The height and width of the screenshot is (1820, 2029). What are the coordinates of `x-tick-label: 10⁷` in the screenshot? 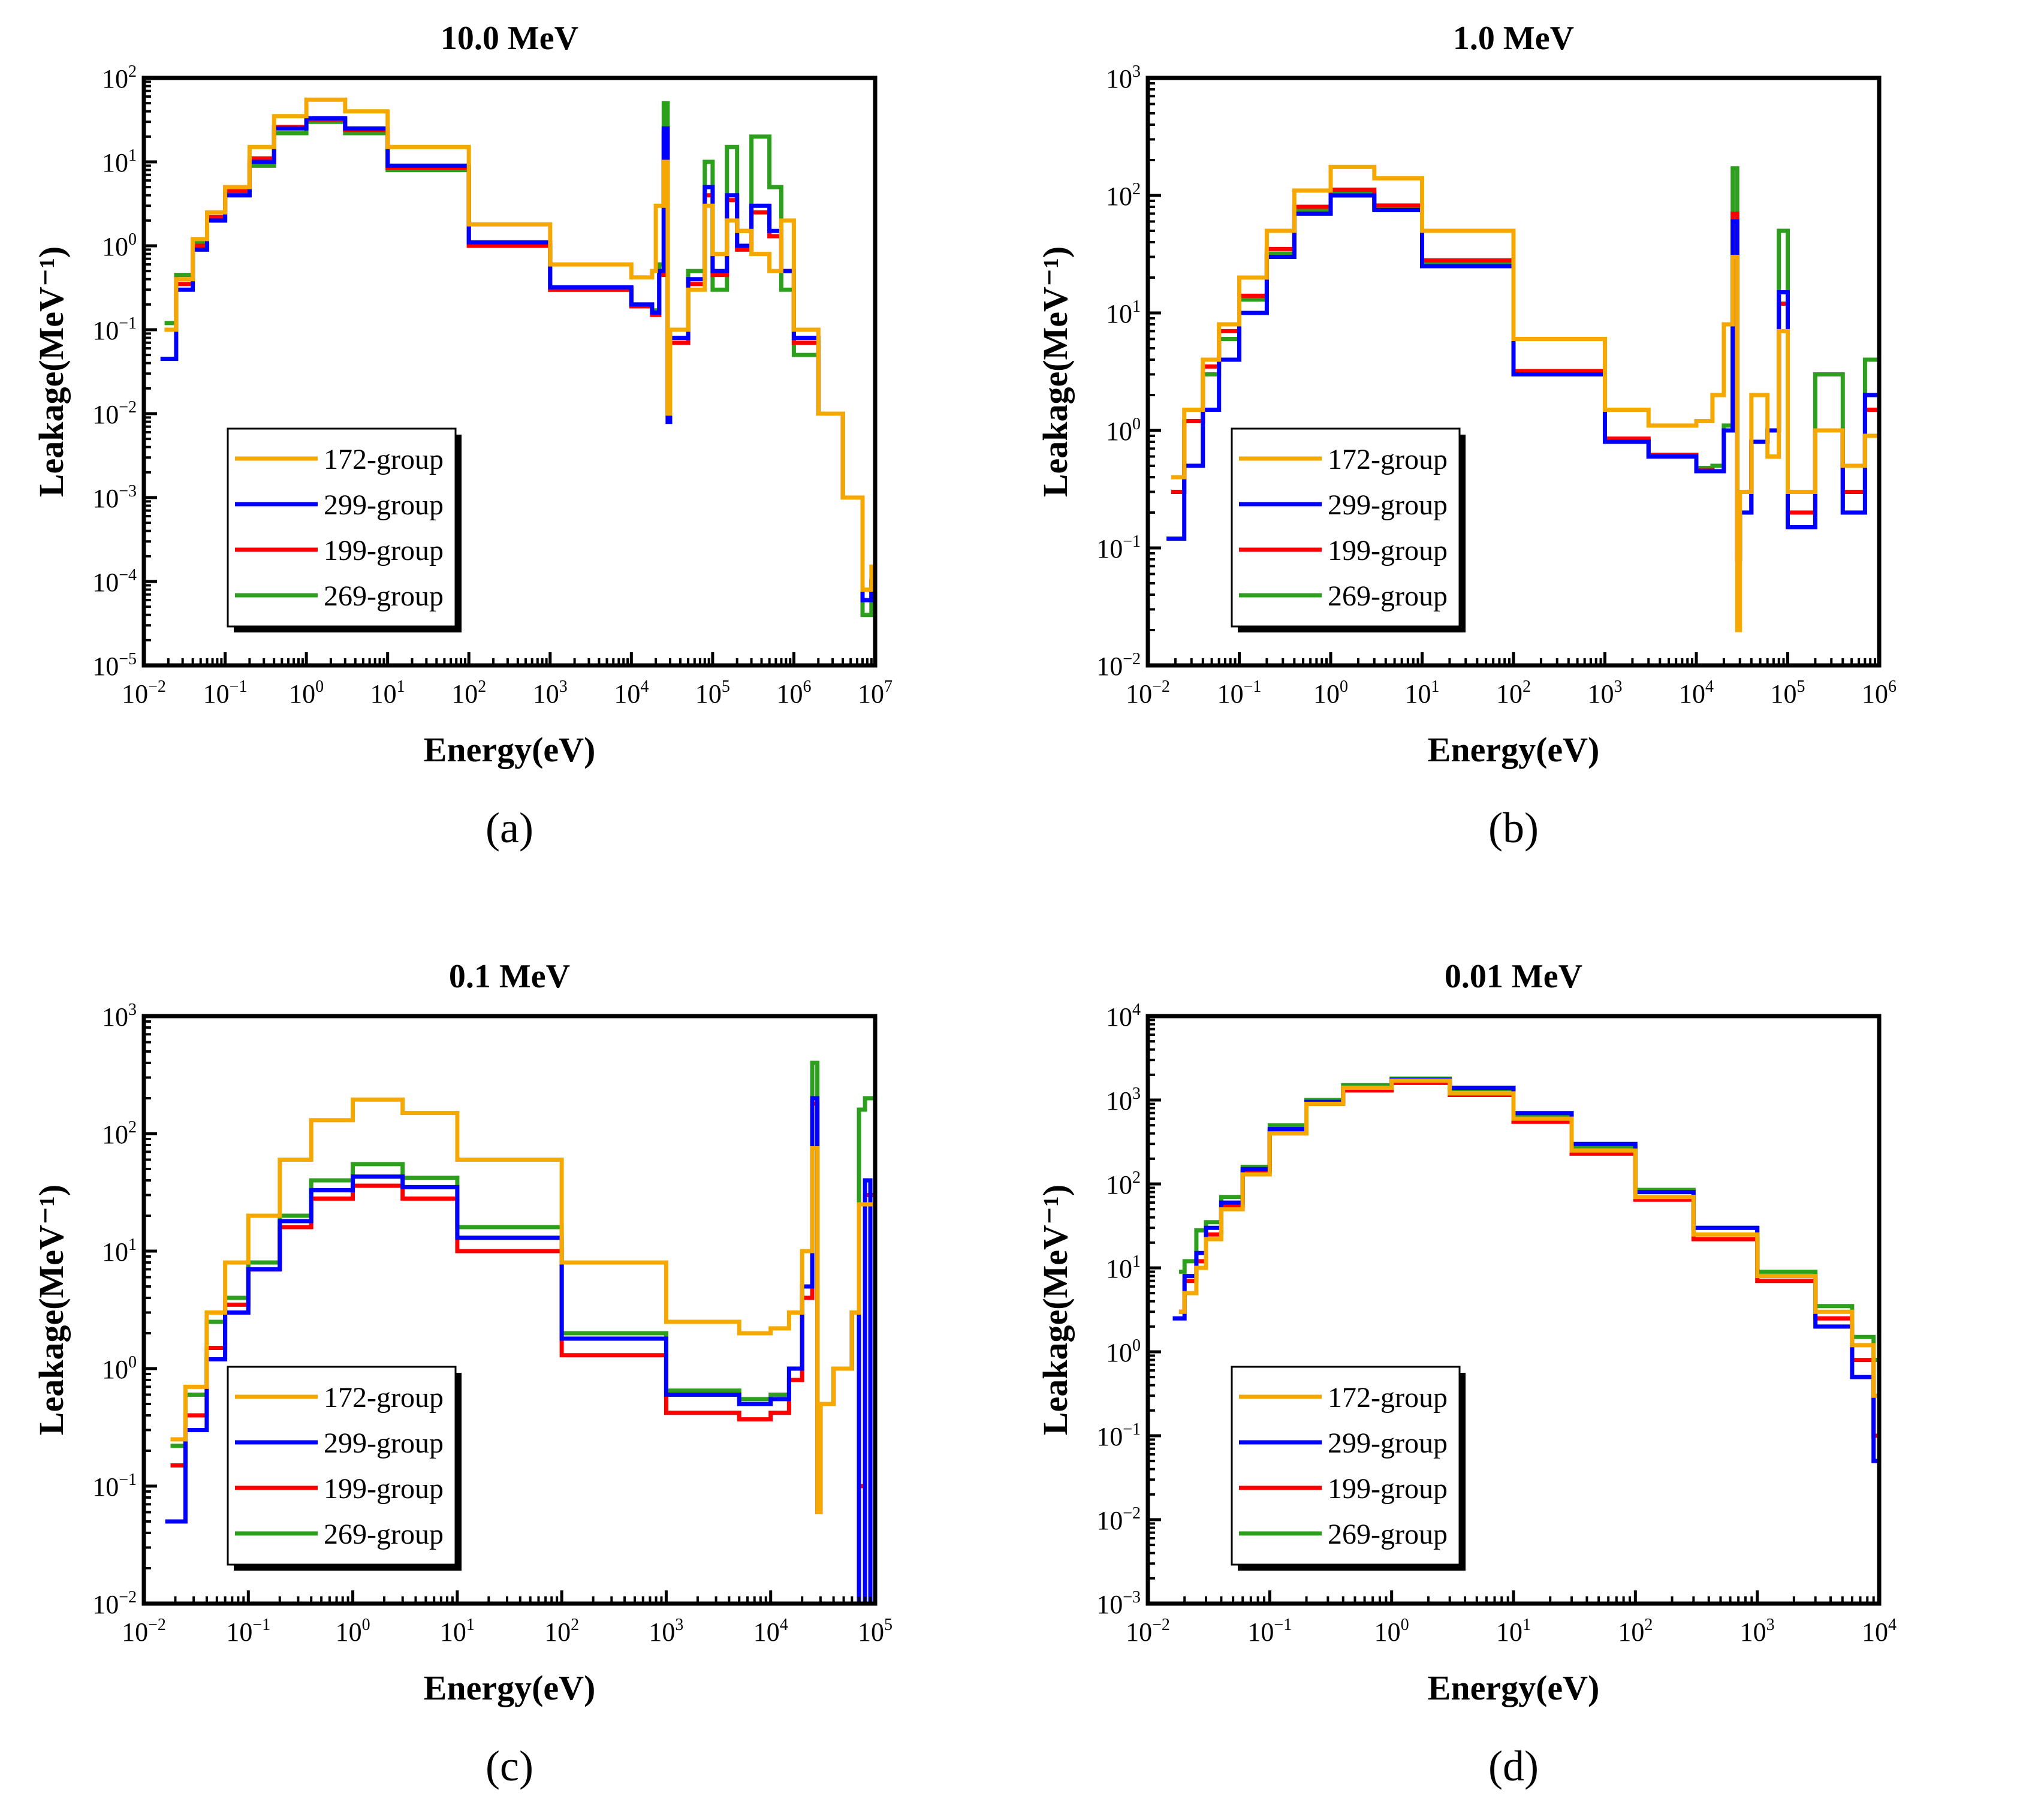 It's located at (875, 693).